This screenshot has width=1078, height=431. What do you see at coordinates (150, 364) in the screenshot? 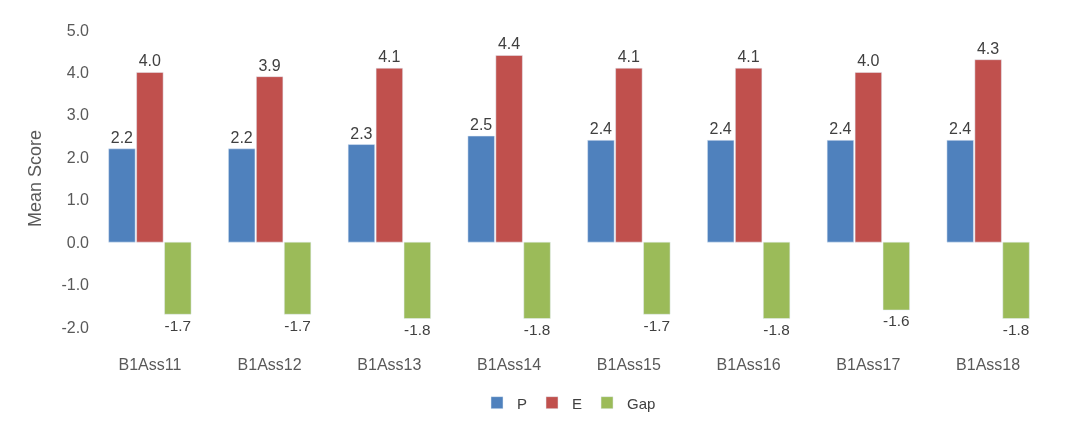
I see `x-tick-label: B1Ass11` at bounding box center [150, 364].